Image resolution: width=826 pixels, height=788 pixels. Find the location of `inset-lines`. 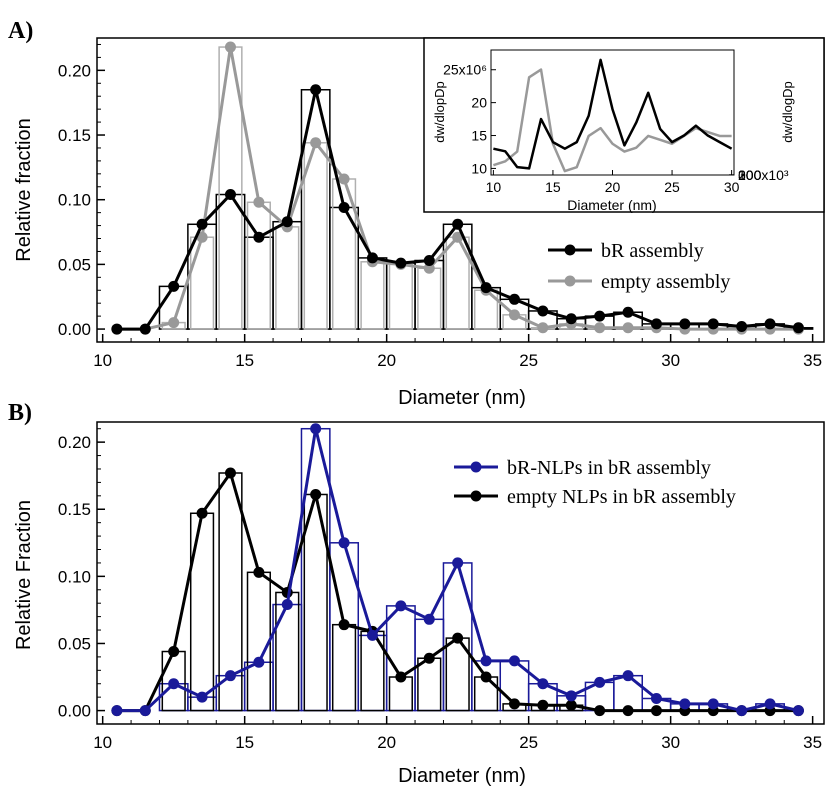

inset-lines is located at coordinates (612, 115).